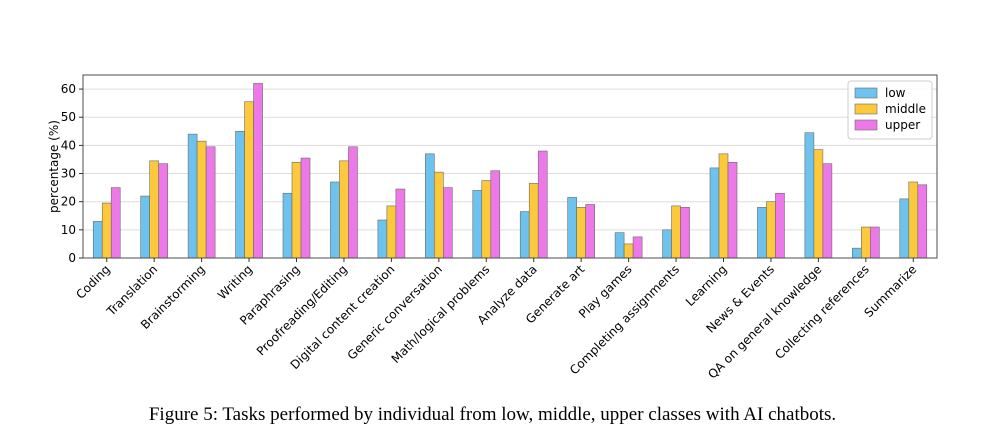  Describe the element at coordinates (68, 174) in the screenshot. I see `y-tick-label: 30` at that location.